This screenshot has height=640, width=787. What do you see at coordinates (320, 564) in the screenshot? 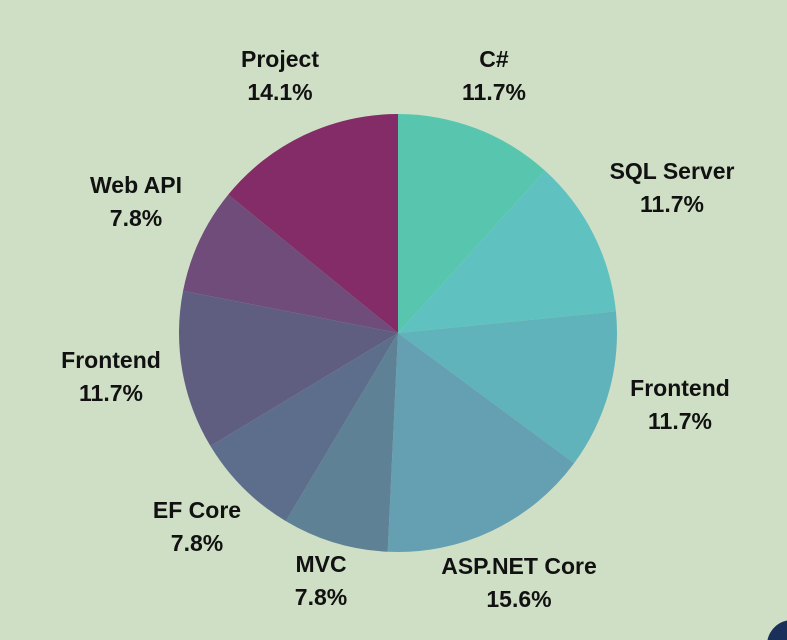
I see `slice-label: MVC` at bounding box center [320, 564].